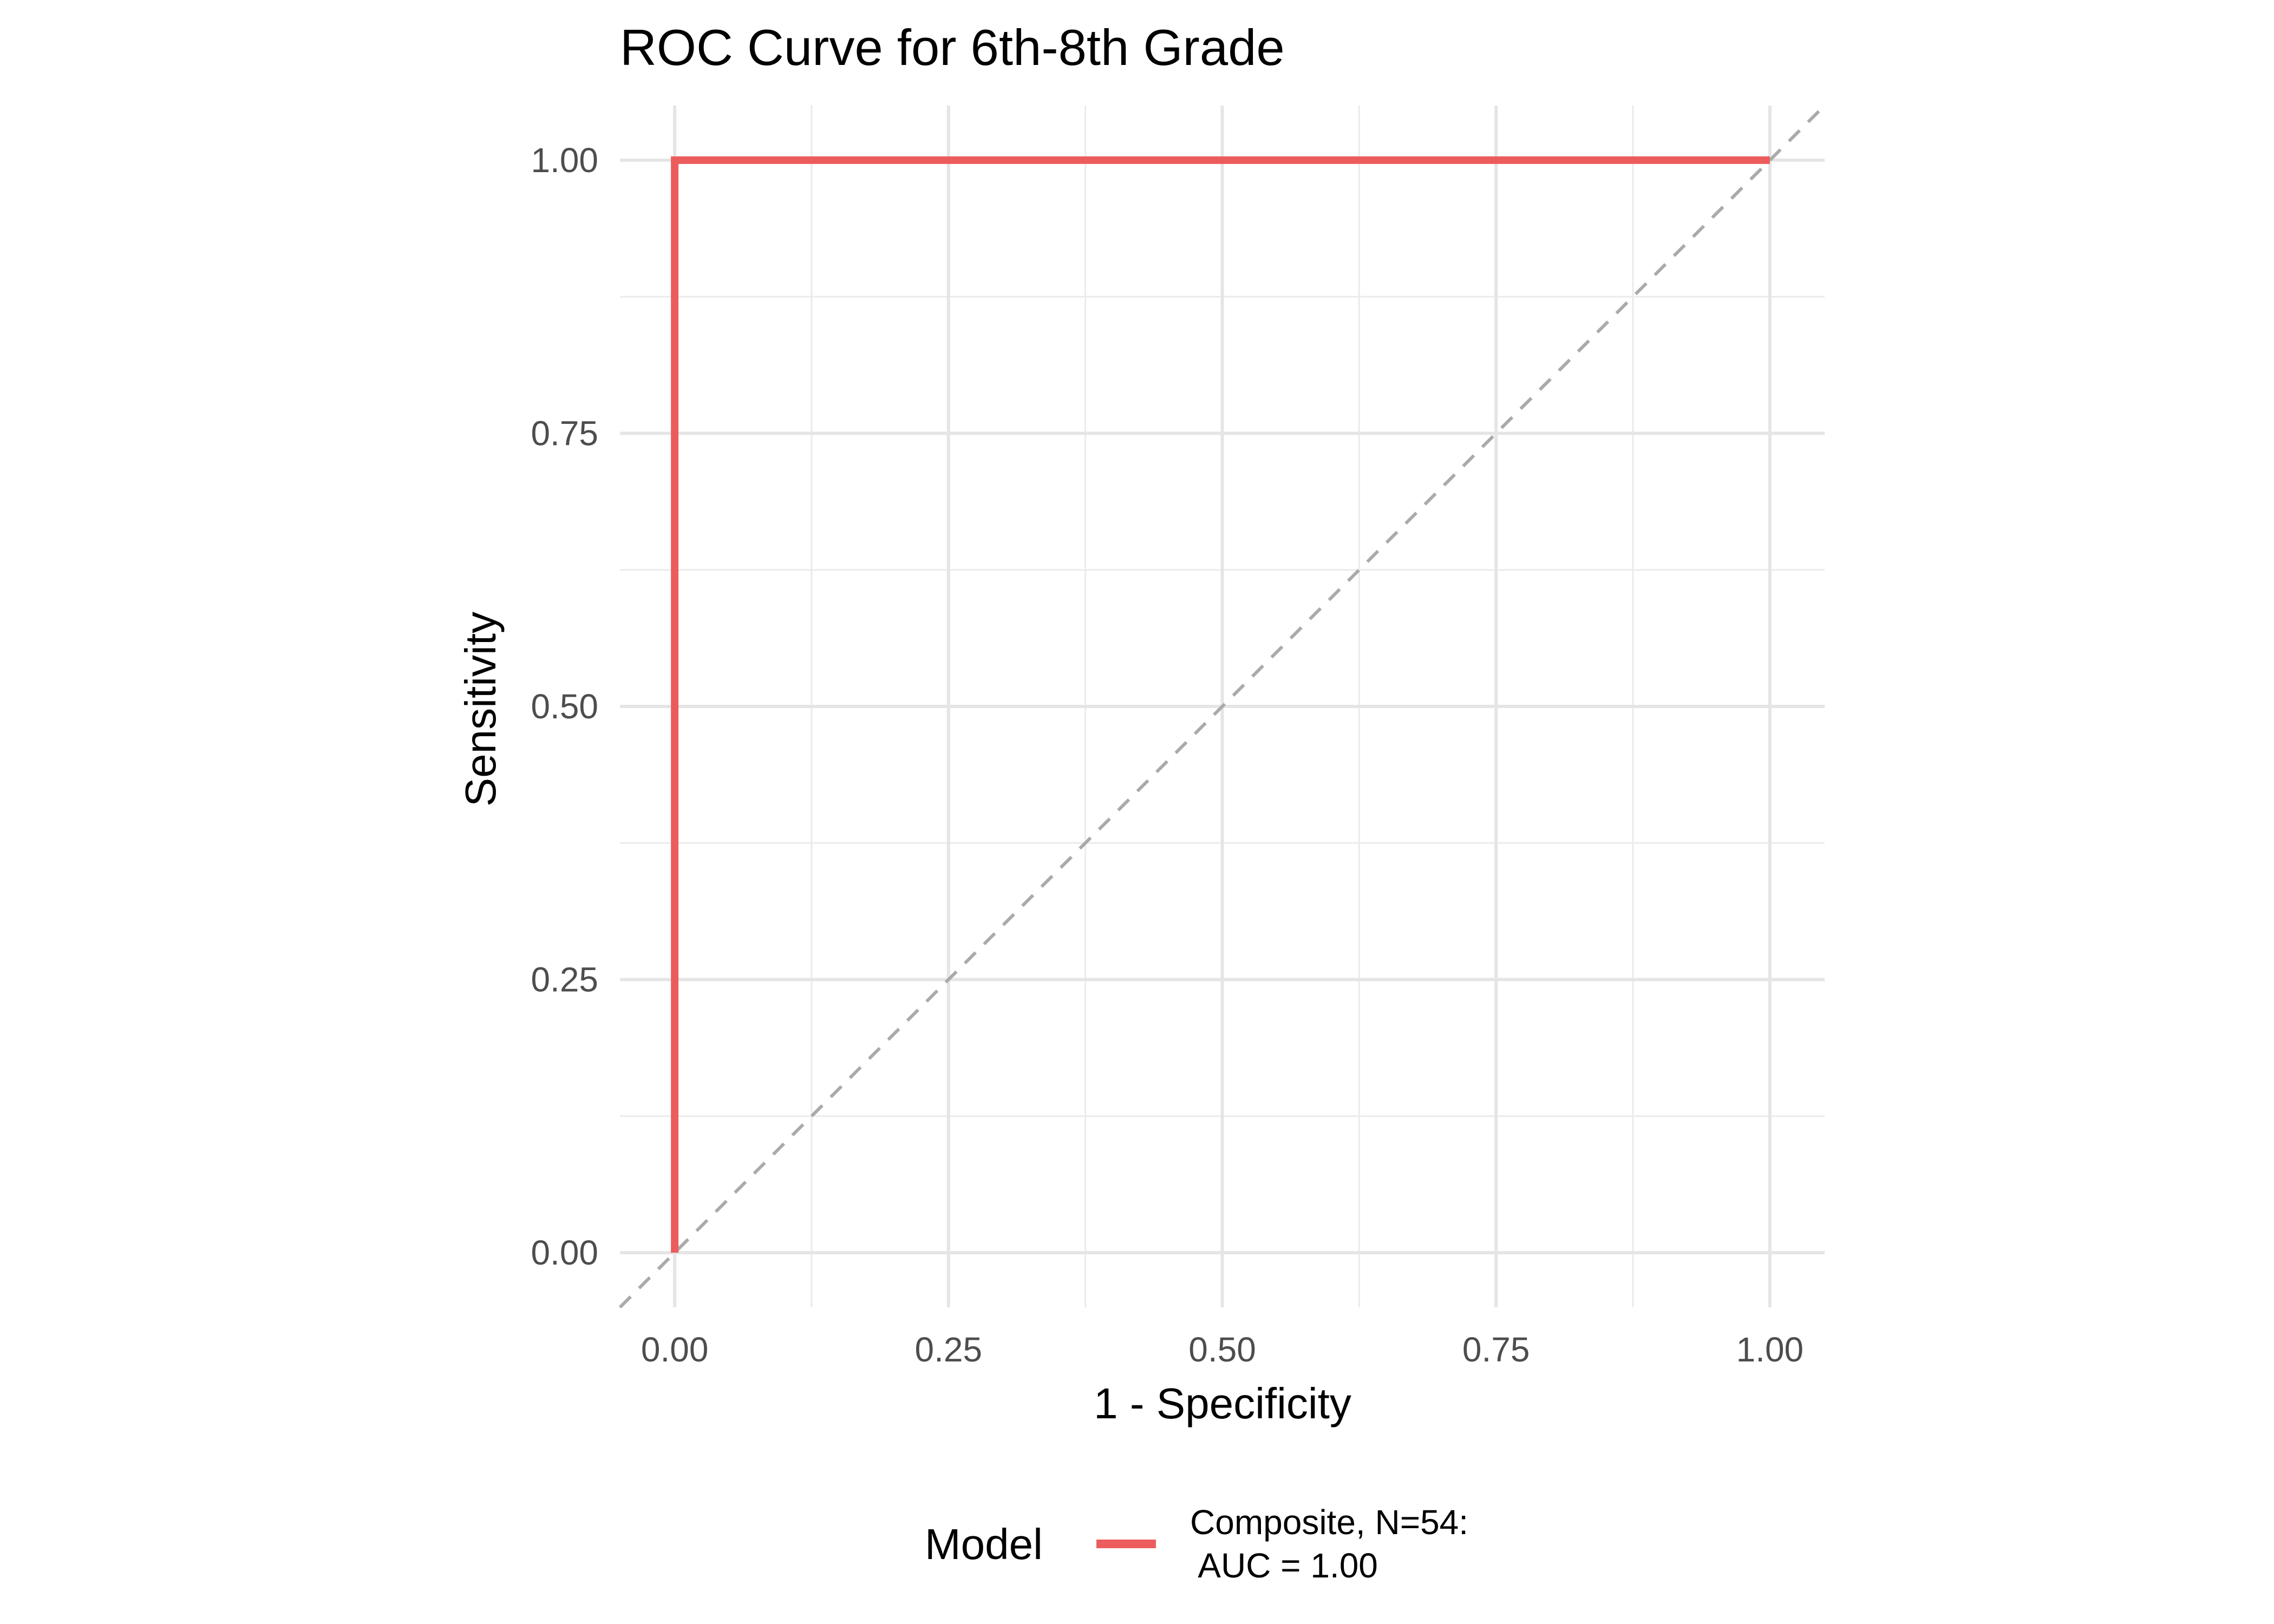 This screenshot has height=1624, width=2274. Describe the element at coordinates (564, 980) in the screenshot. I see `y-tick-label: 0.25` at that location.